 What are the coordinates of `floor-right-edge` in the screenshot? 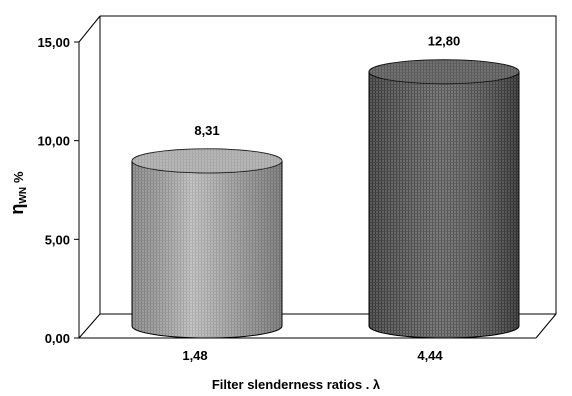 It's located at (546, 326).